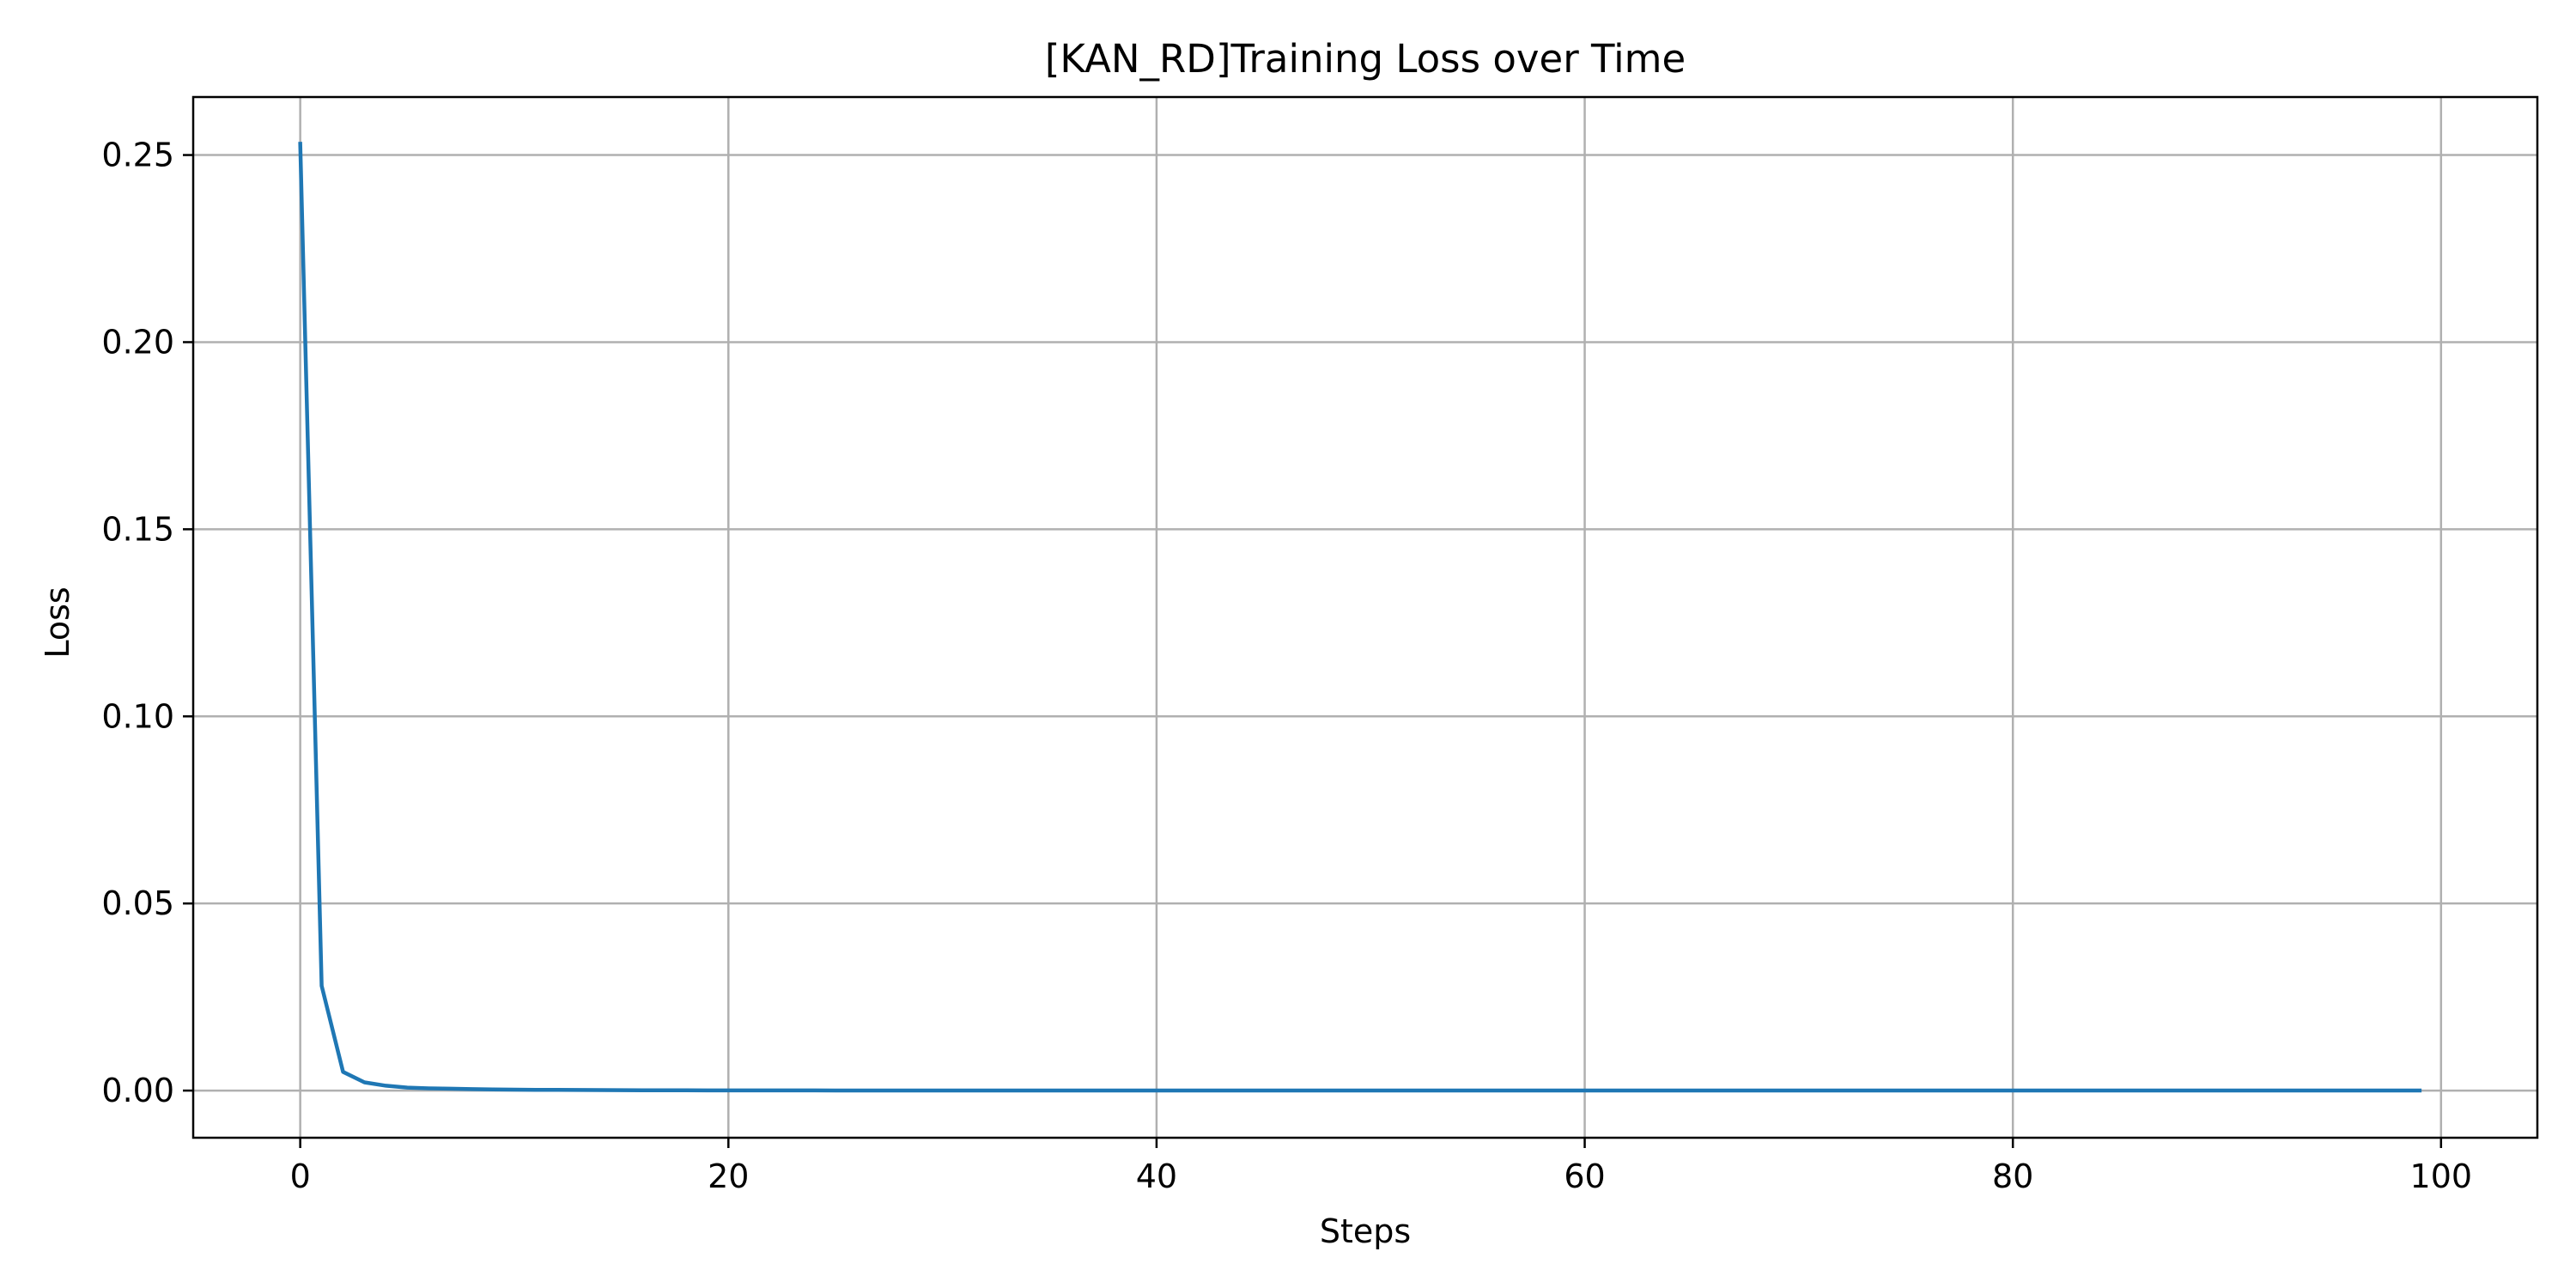 This screenshot has height=1288, width=2576. What do you see at coordinates (137, 716) in the screenshot?
I see `y-tick-label: 0.10` at bounding box center [137, 716].